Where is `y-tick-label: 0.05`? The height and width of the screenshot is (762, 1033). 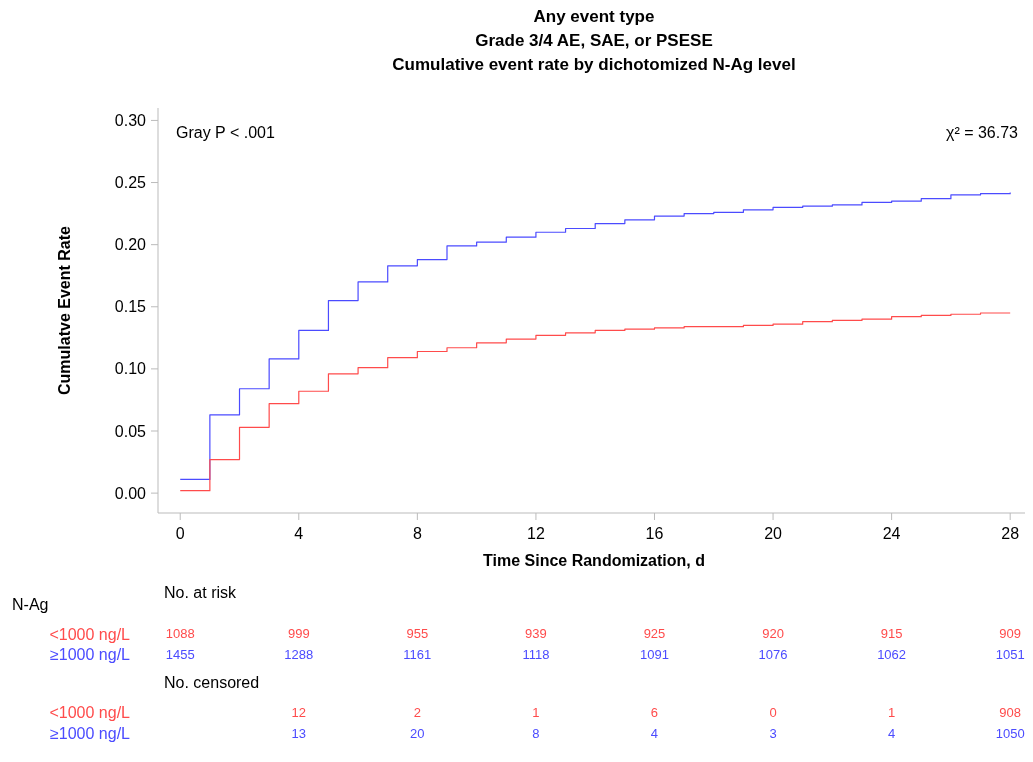
y-tick-label: 0.05 is located at coordinates (130, 431).